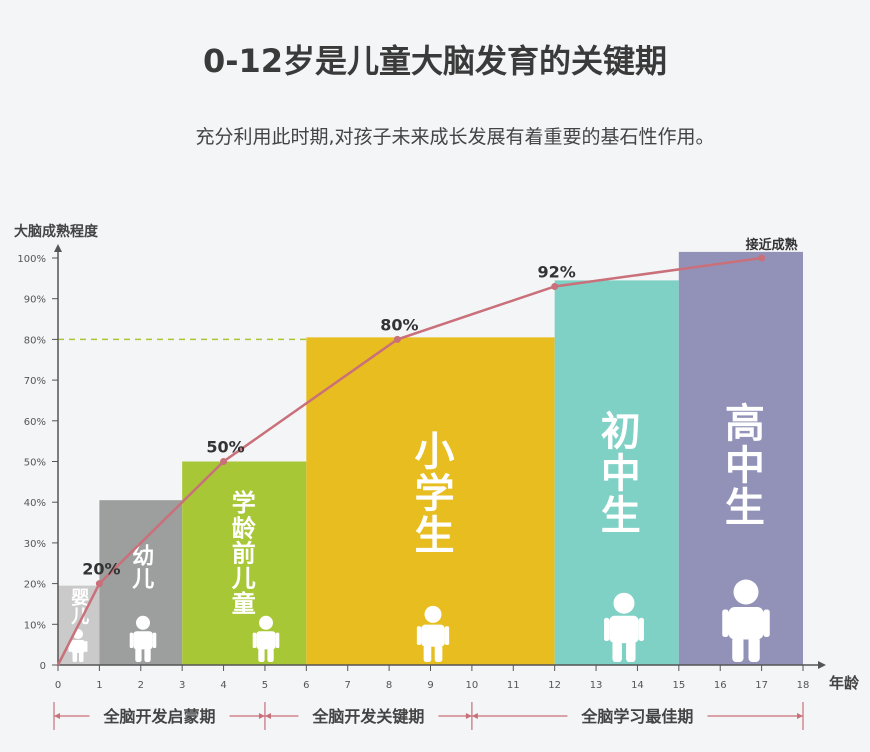 This screenshot has height=752, width=870. What do you see at coordinates (306, 685) in the screenshot?
I see `x-tick-label: 6` at bounding box center [306, 685].